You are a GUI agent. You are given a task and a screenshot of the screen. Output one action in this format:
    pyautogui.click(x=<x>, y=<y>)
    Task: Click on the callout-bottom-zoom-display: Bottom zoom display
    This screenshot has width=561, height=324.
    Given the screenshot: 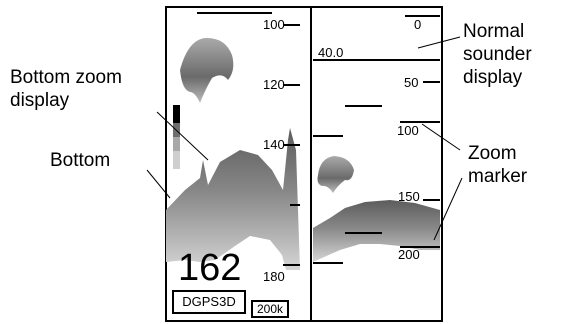 What is the action you would take?
    pyautogui.click(x=66, y=89)
    